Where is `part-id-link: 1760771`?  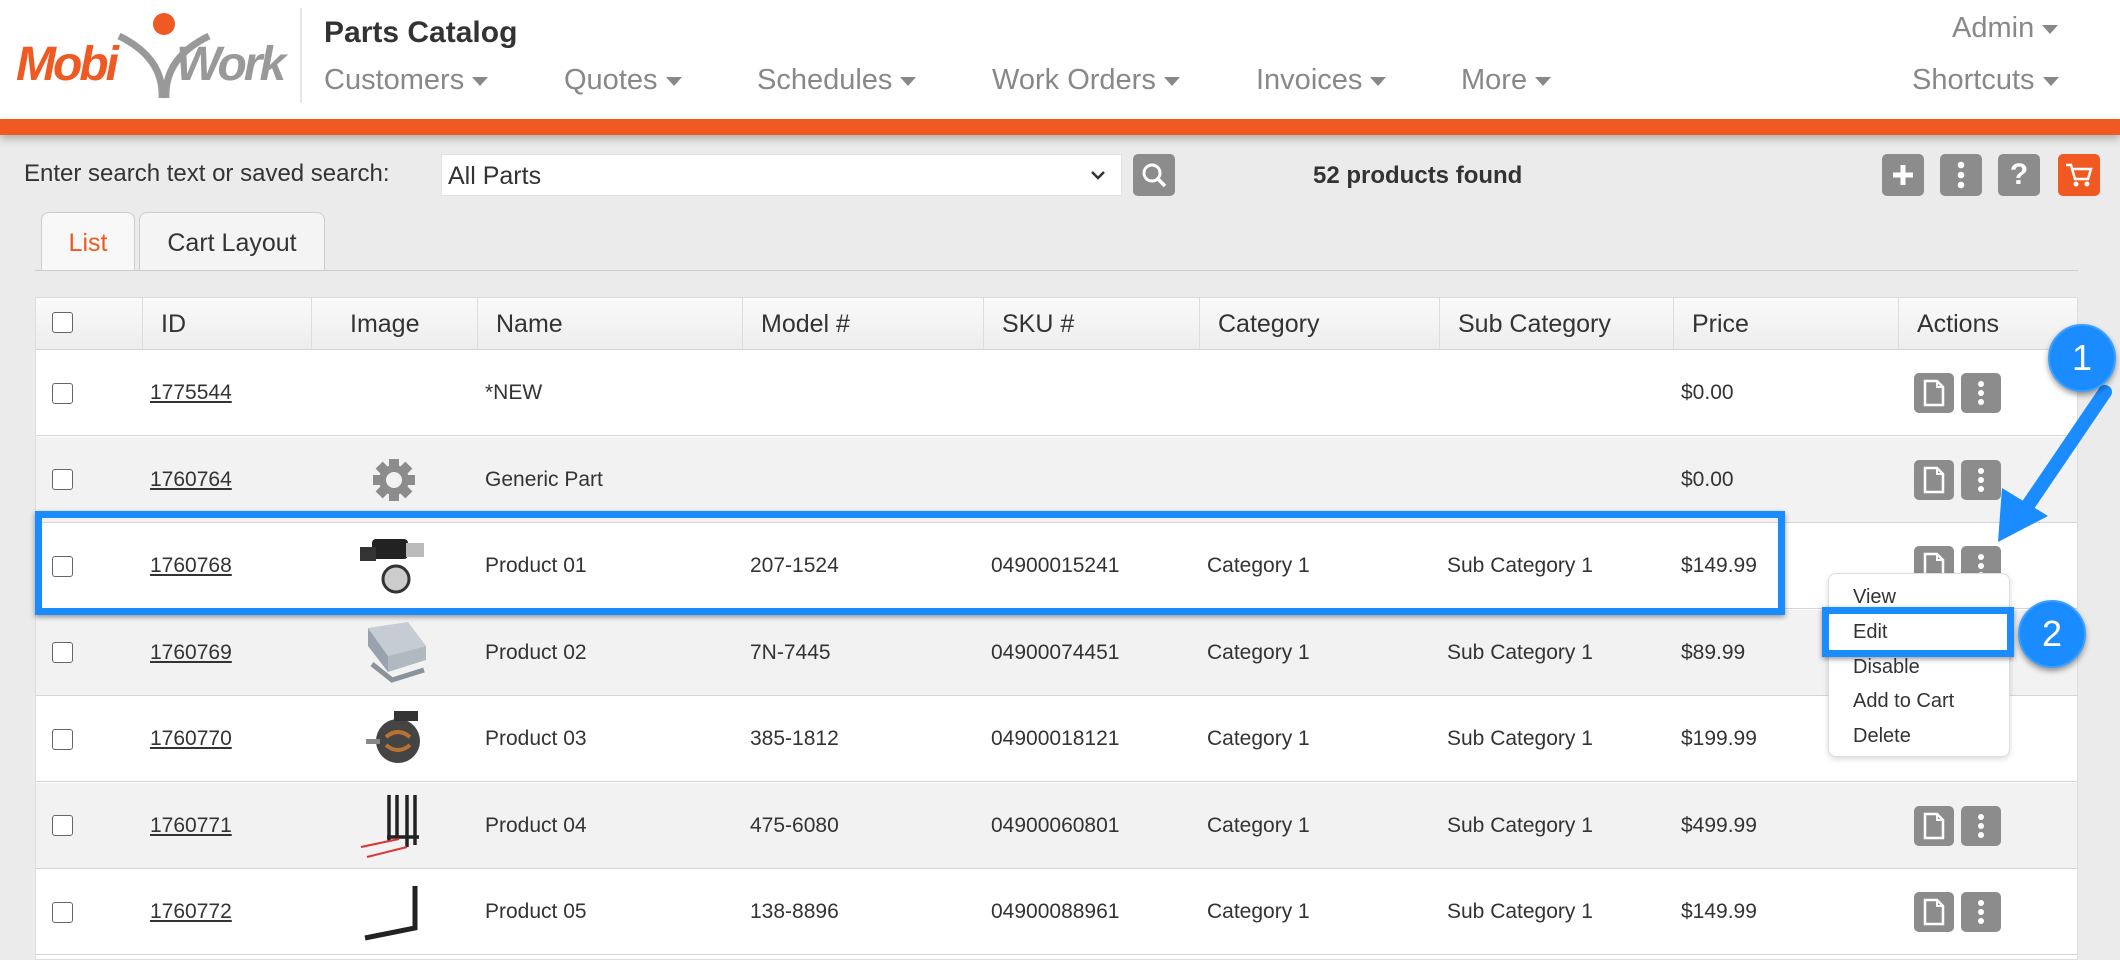 part-id-link: 1760771 is located at coordinates (191, 825).